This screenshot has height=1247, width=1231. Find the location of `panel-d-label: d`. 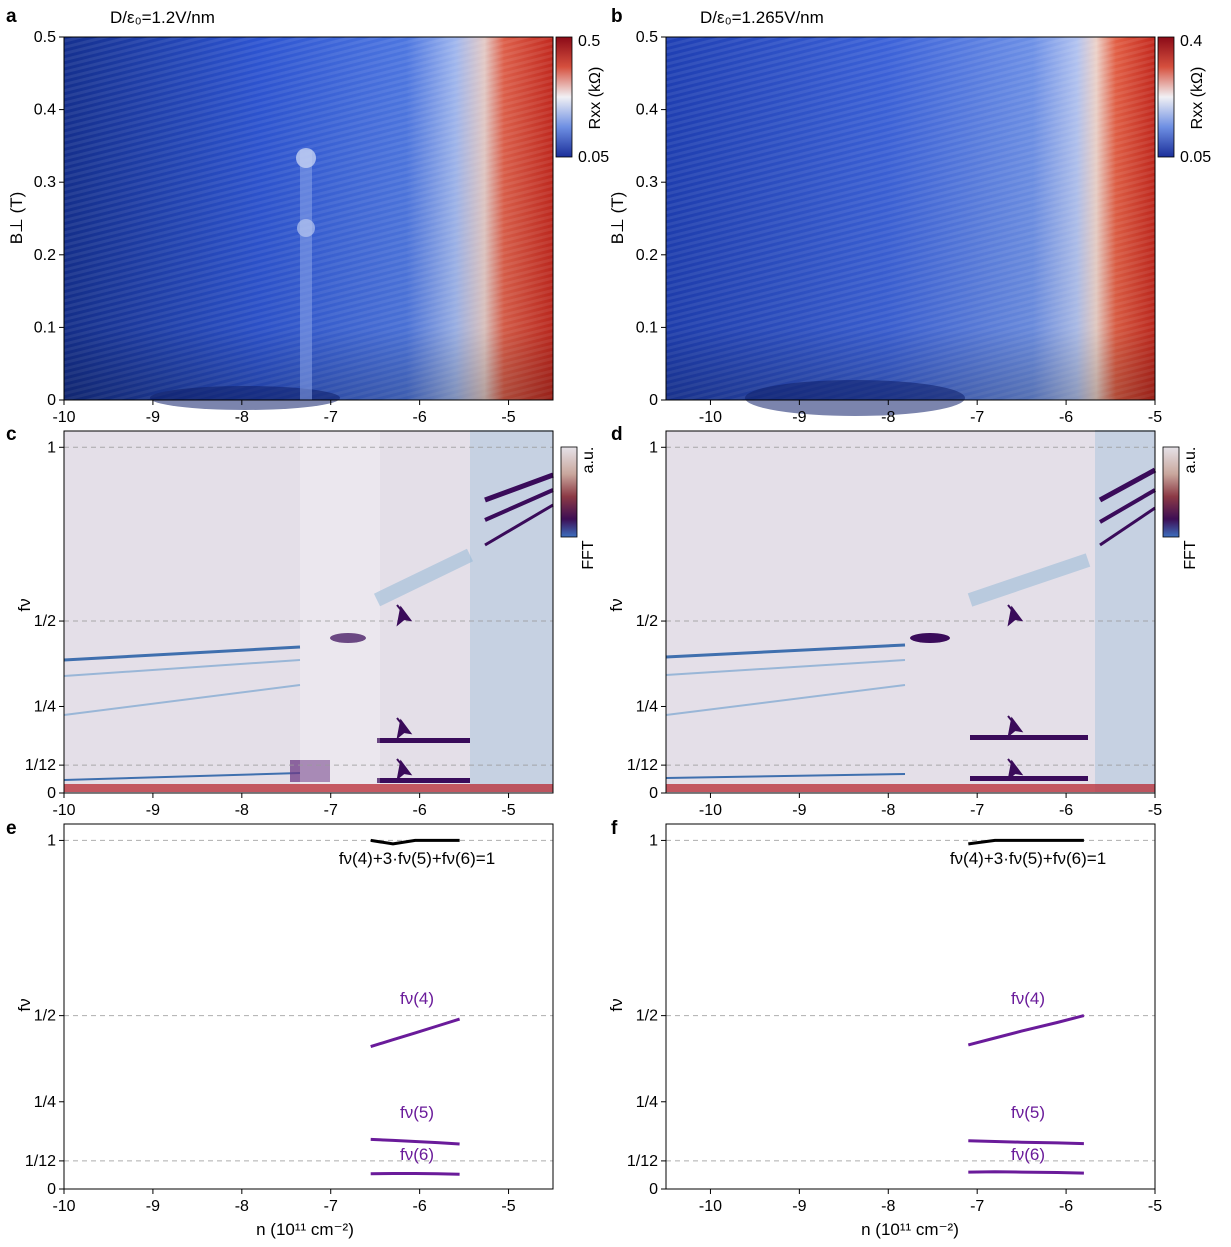

panel-d-label: d is located at coordinates (617, 434).